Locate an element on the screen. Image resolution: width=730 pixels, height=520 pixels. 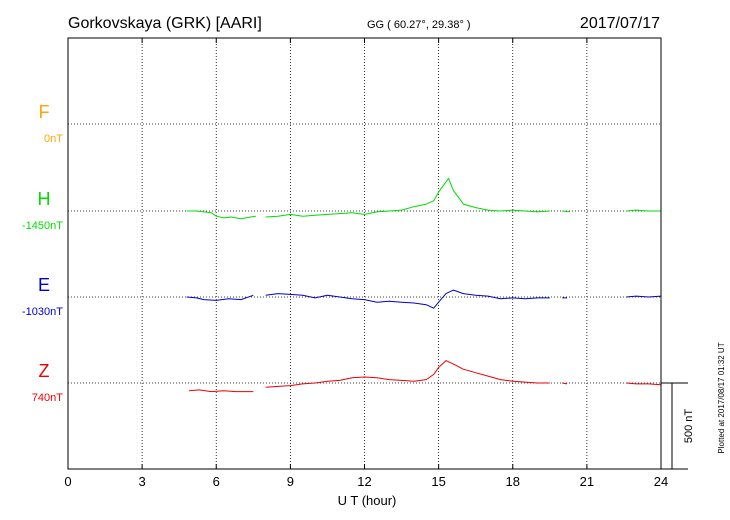
scale-bar-label: 500 nT is located at coordinates (689, 426).